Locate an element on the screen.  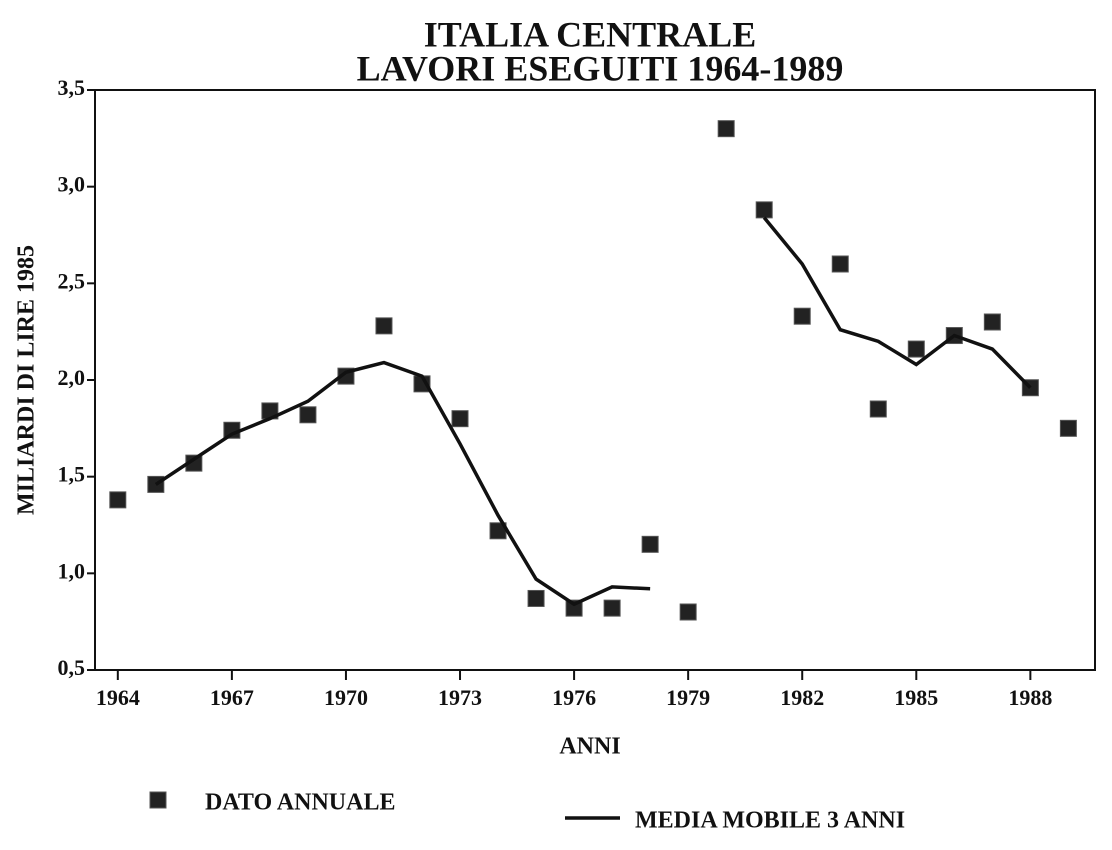
chart-title: ITALIA CENTRALE is located at coordinates (590, 34).